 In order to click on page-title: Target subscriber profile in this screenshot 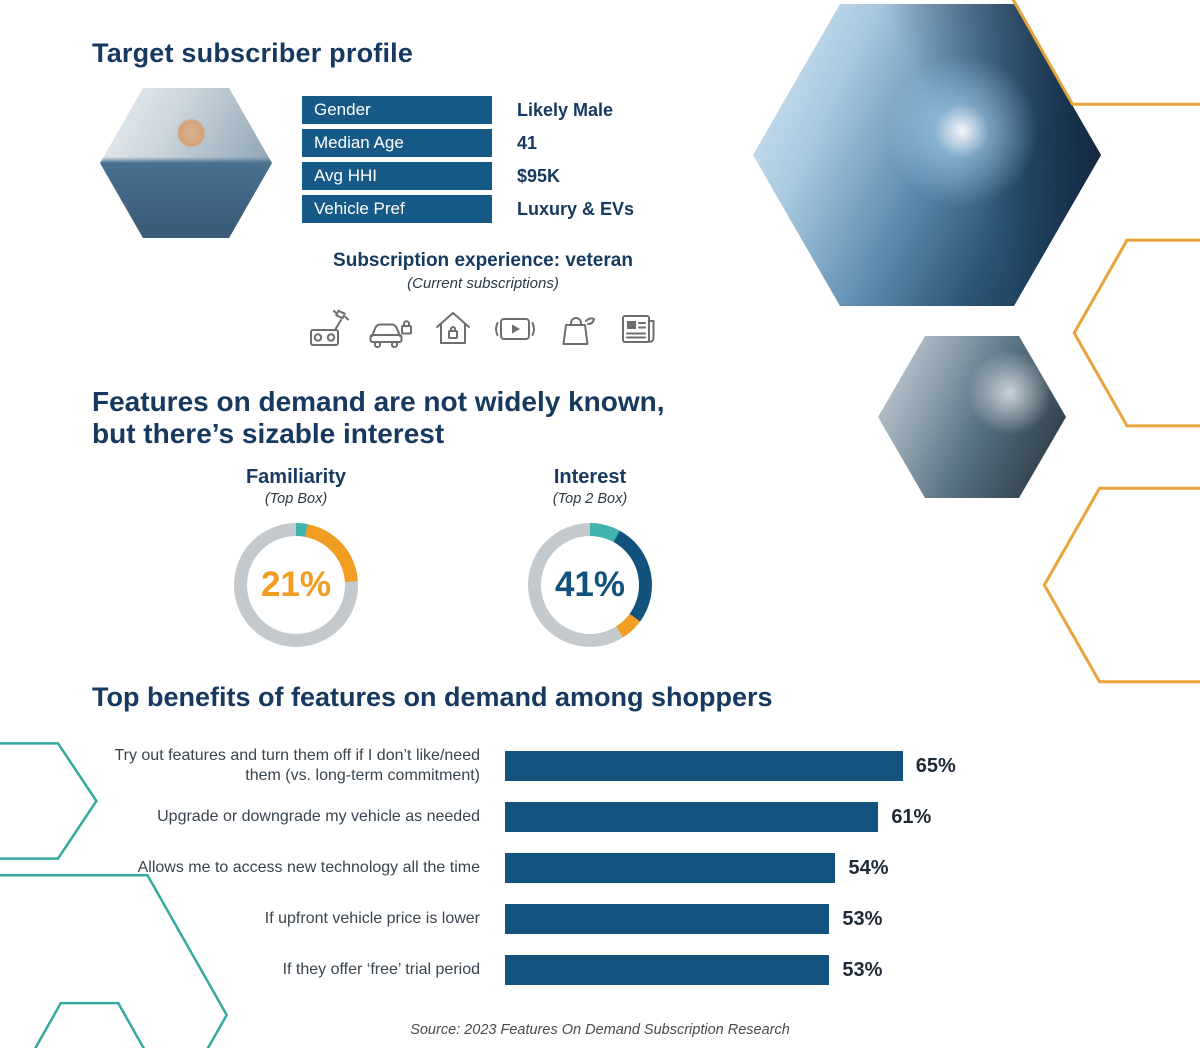, I will do `click(253, 53)`.